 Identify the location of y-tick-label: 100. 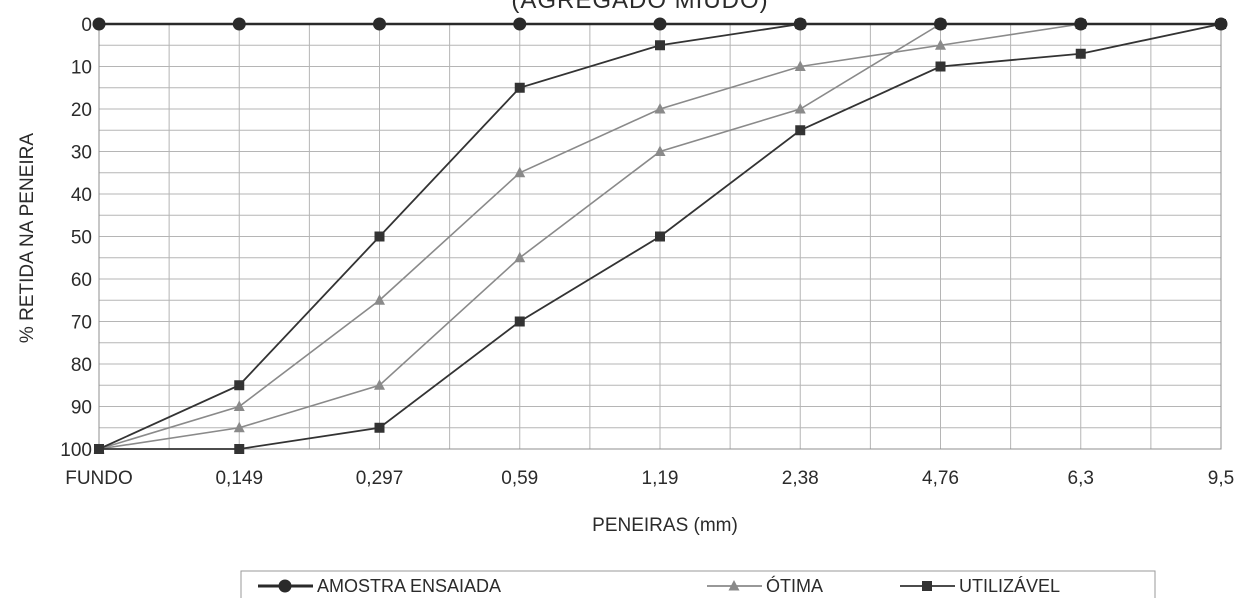
(76, 450).